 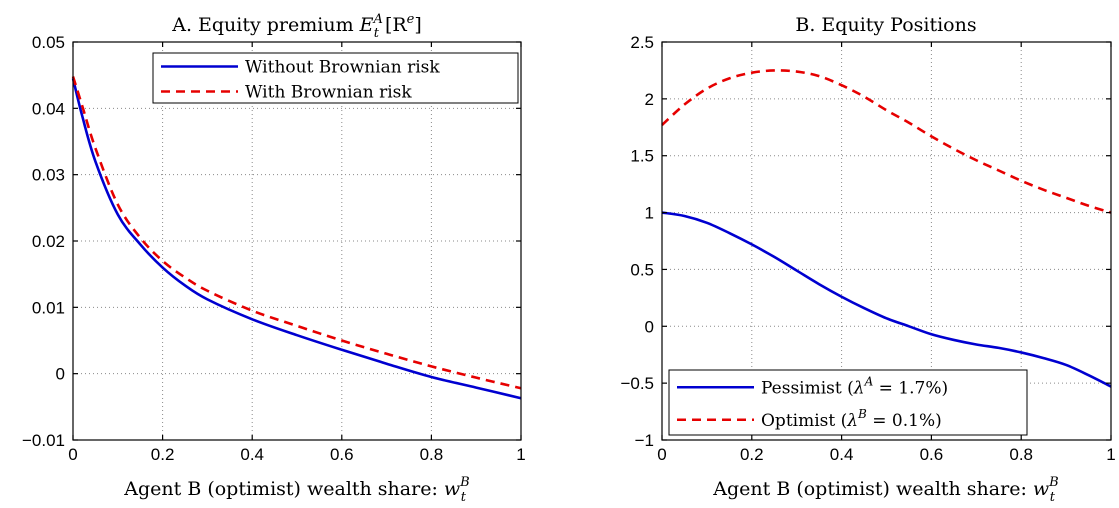 I want to click on panel-a-title-close: ], so click(x=417, y=25).